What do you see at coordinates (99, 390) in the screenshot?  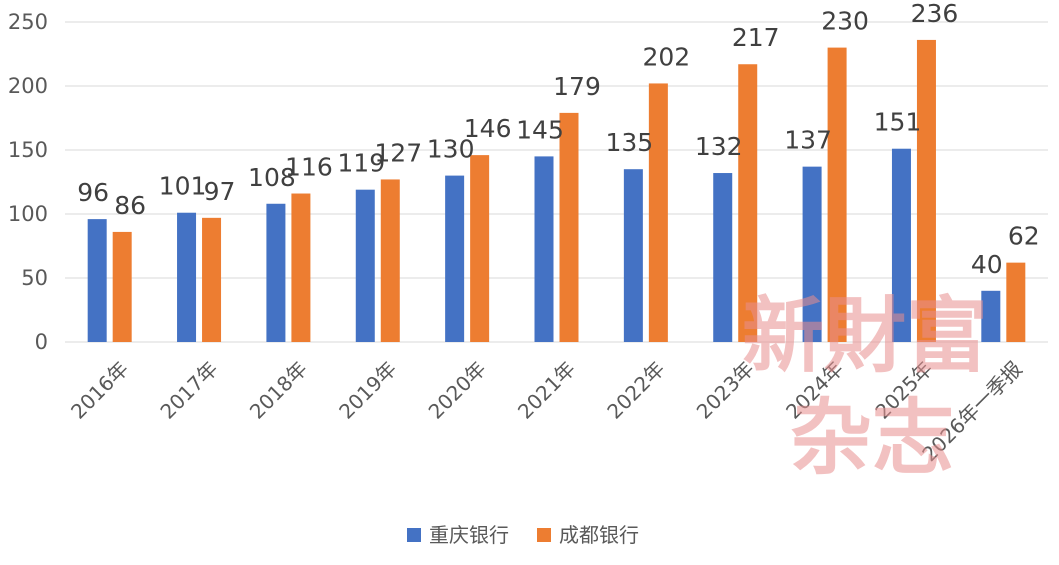 I see `x-tick-label: 2016年` at bounding box center [99, 390].